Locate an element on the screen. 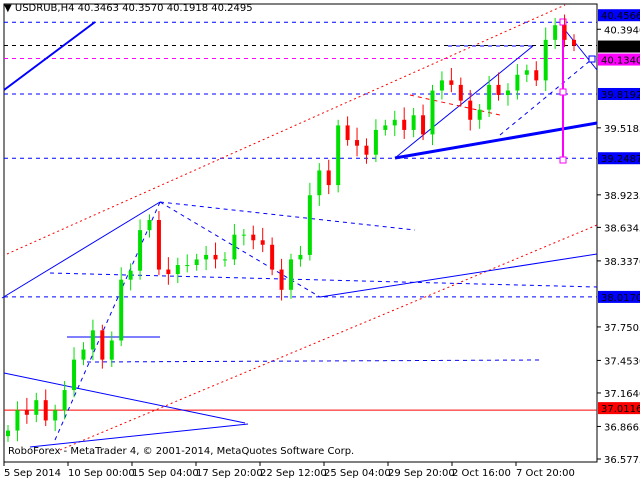 The width and height of the screenshot is (640, 480). x-tick-label: 5 Sep 2014 is located at coordinates (32, 473).